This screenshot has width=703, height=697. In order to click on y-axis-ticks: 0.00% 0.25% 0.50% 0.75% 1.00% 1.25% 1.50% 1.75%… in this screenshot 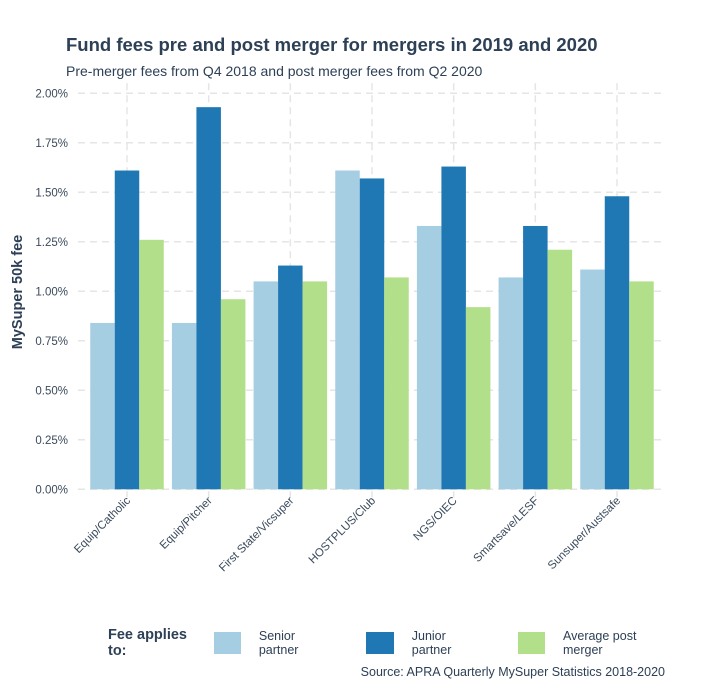, I will do `click(51, 292)`.